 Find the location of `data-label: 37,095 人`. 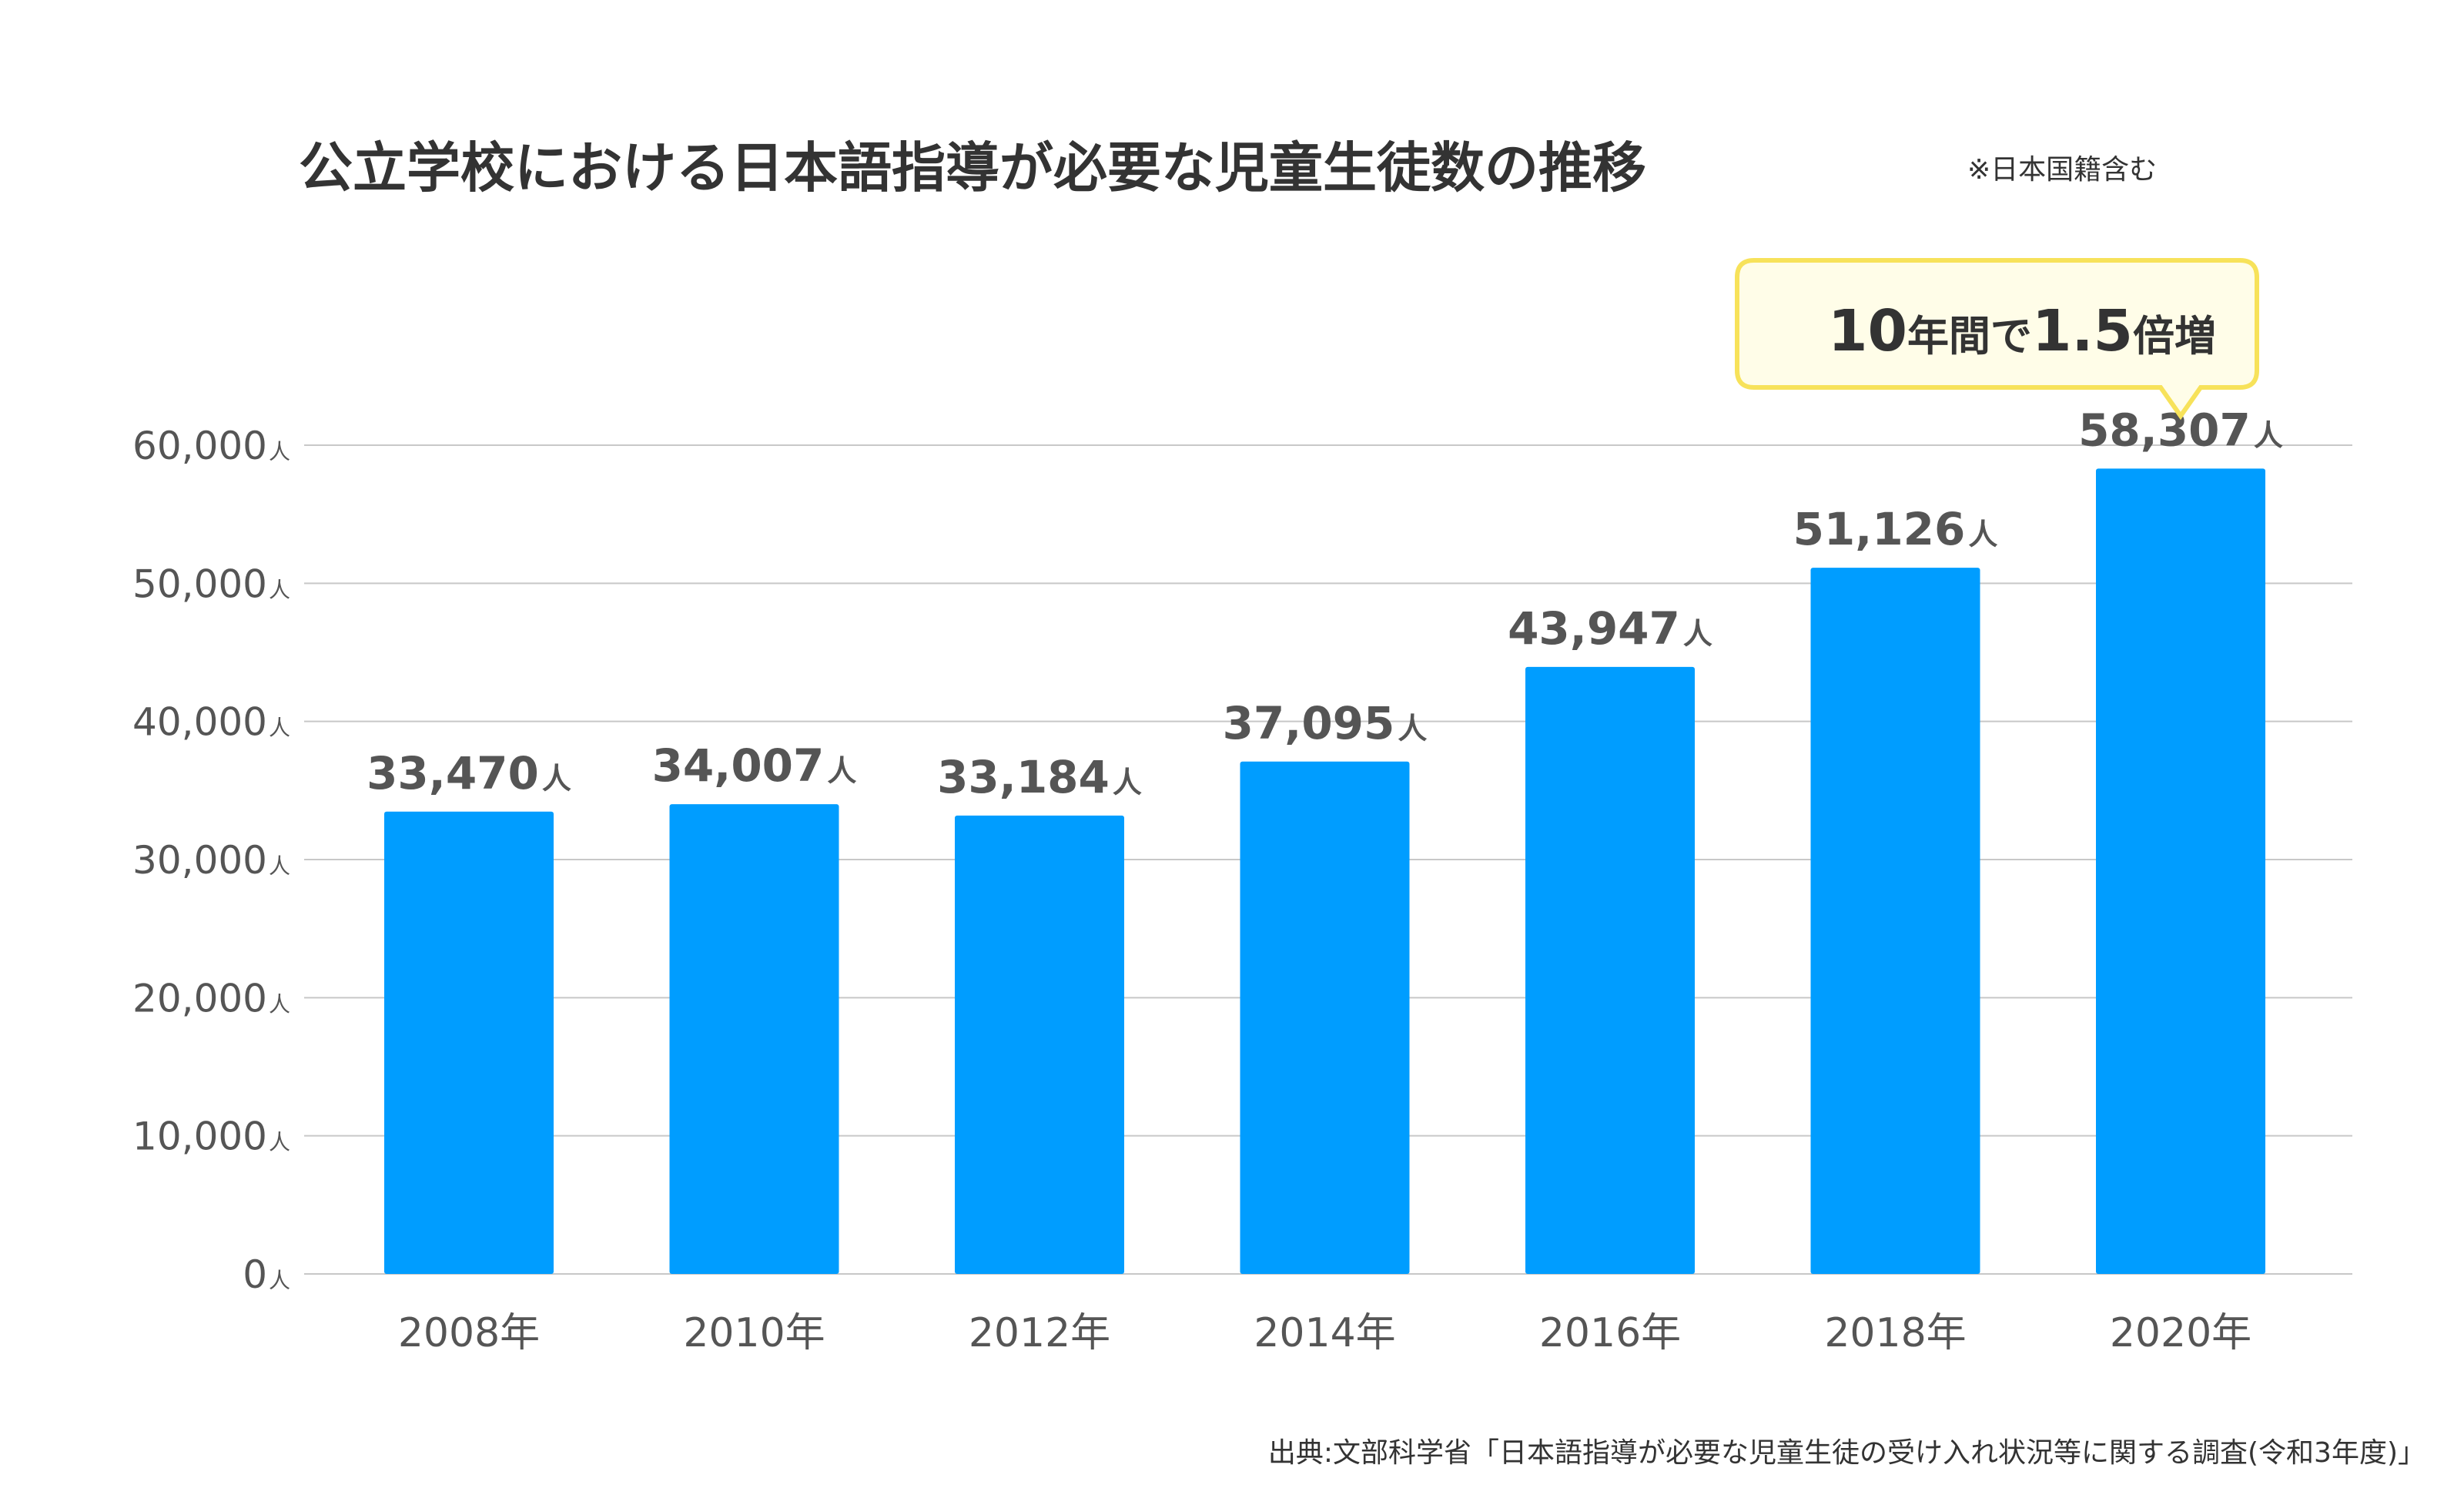

data-label: 37,095 人 is located at coordinates (1325, 723).